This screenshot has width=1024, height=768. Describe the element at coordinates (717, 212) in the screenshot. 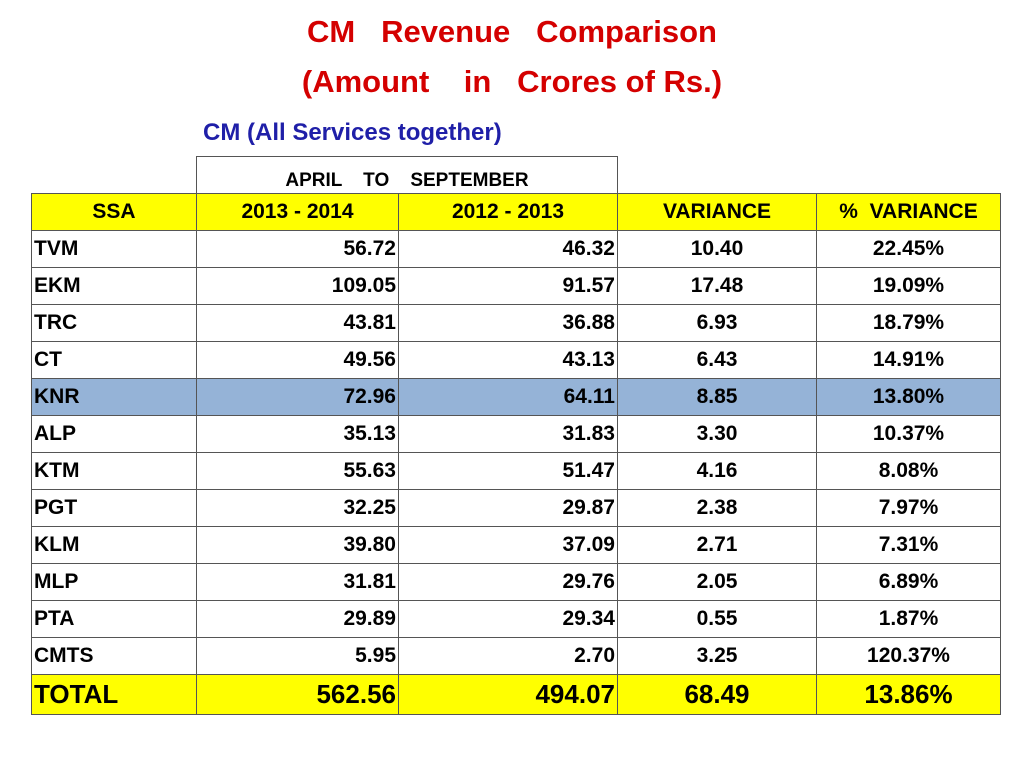

I see `column-header-variance: VARIANCE` at that location.